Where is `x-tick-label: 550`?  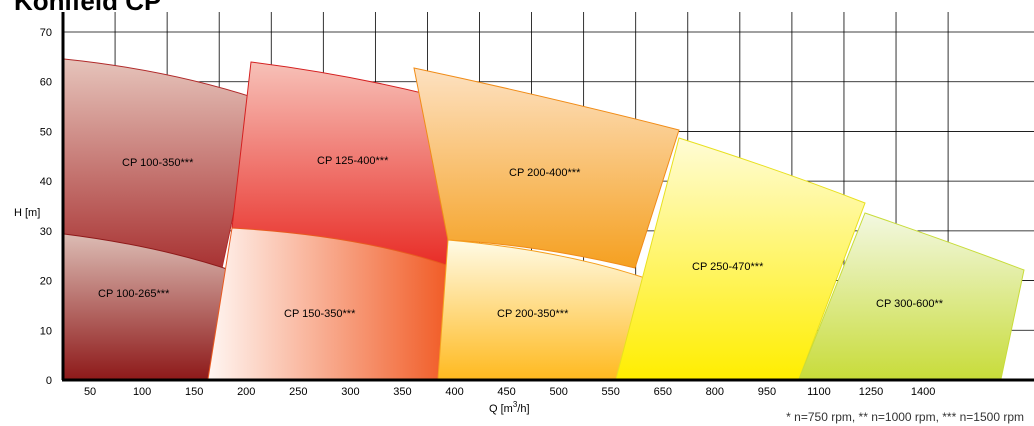
x-tick-label: 550 is located at coordinates (611, 392).